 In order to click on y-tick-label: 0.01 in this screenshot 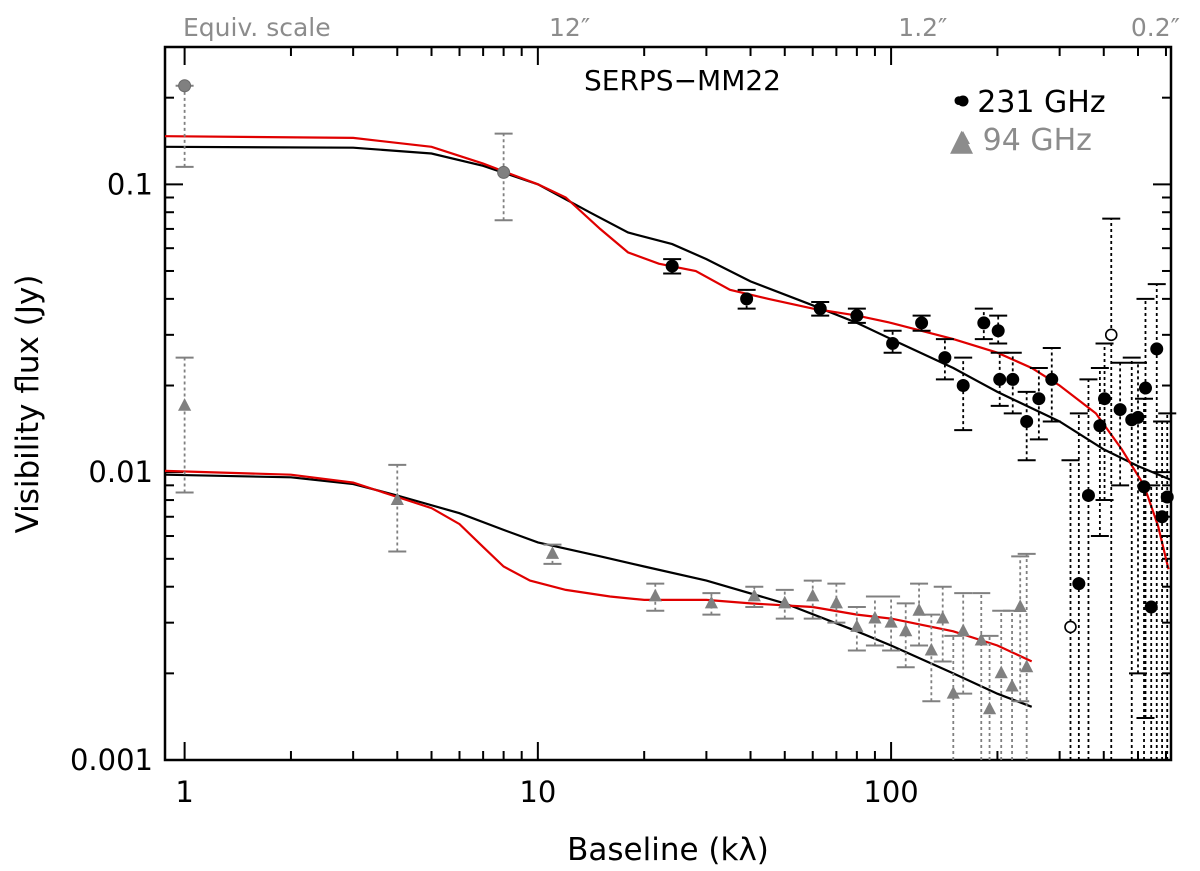, I will do `click(120, 472)`.